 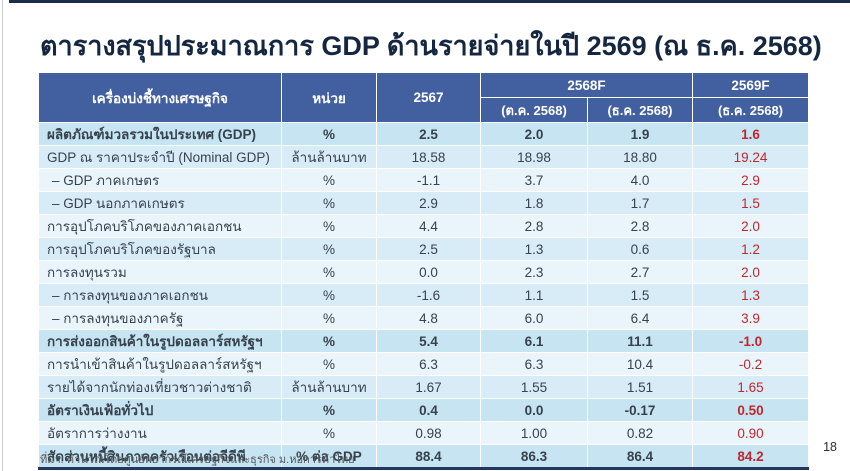 What do you see at coordinates (640, 341) in the screenshot?
I see `value-2568f-dec-cell: 11.1` at bounding box center [640, 341].